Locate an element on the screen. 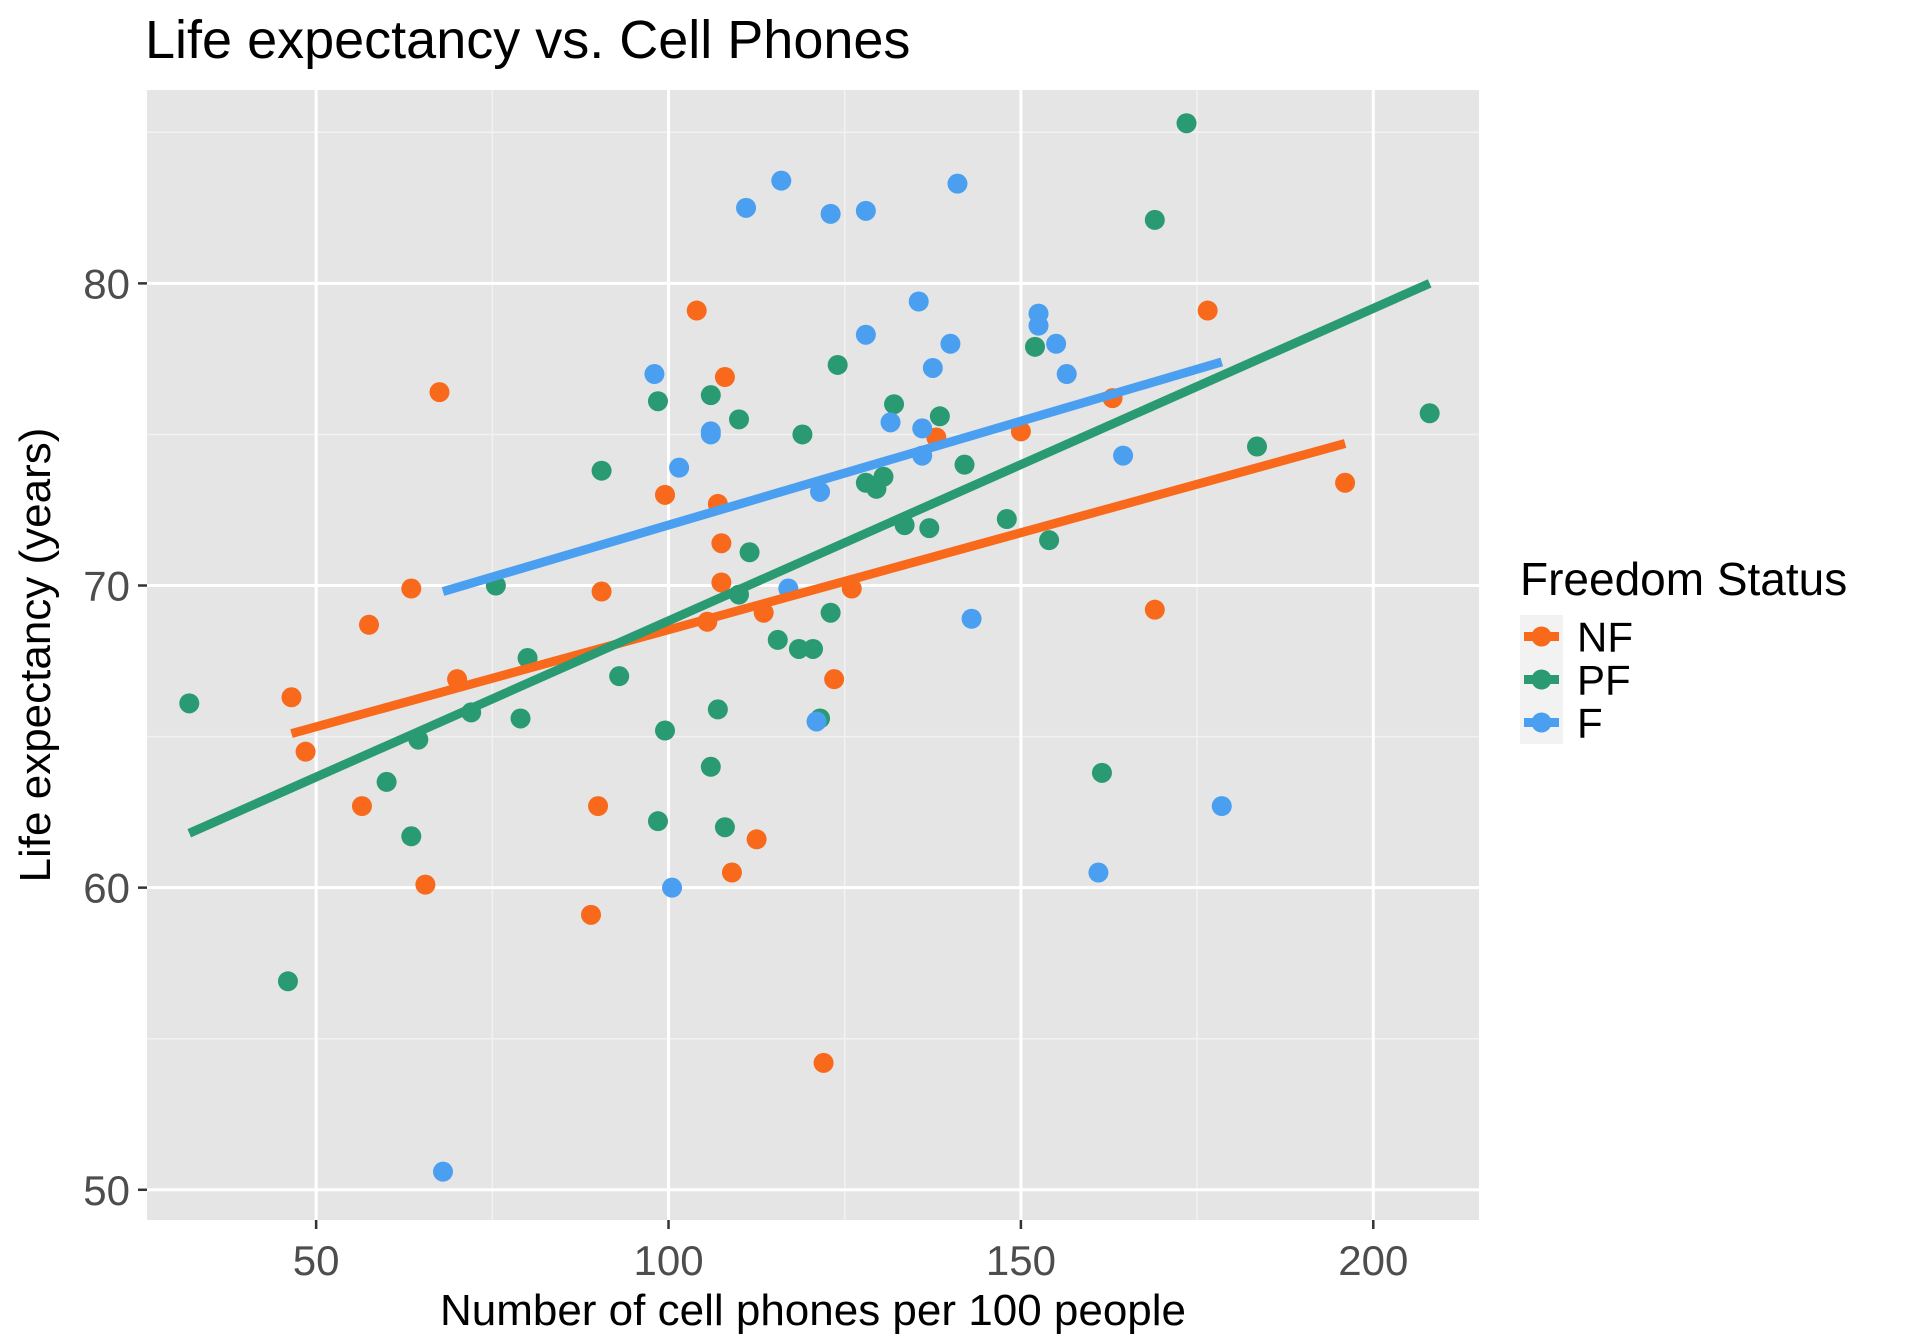  chart-title: Life expectancy vs. Cell Phones is located at coordinates (527, 40).